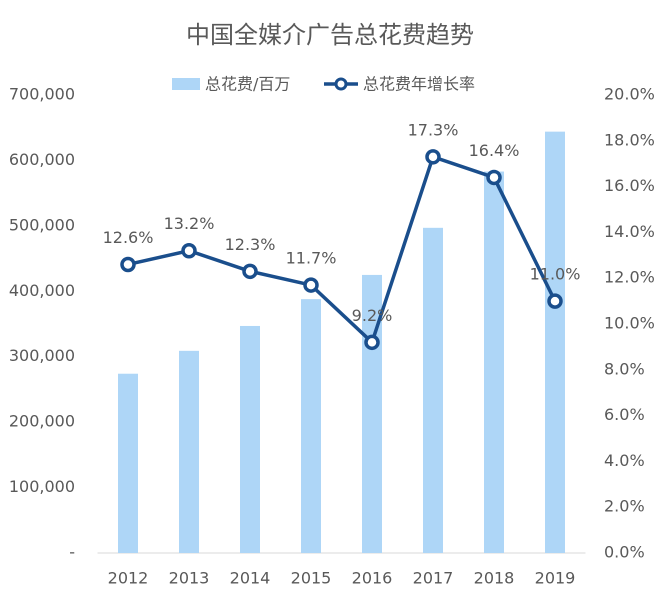 The image size is (663, 612). What do you see at coordinates (624, 368) in the screenshot?
I see `y2-tick-label: 8.0%` at bounding box center [624, 368].